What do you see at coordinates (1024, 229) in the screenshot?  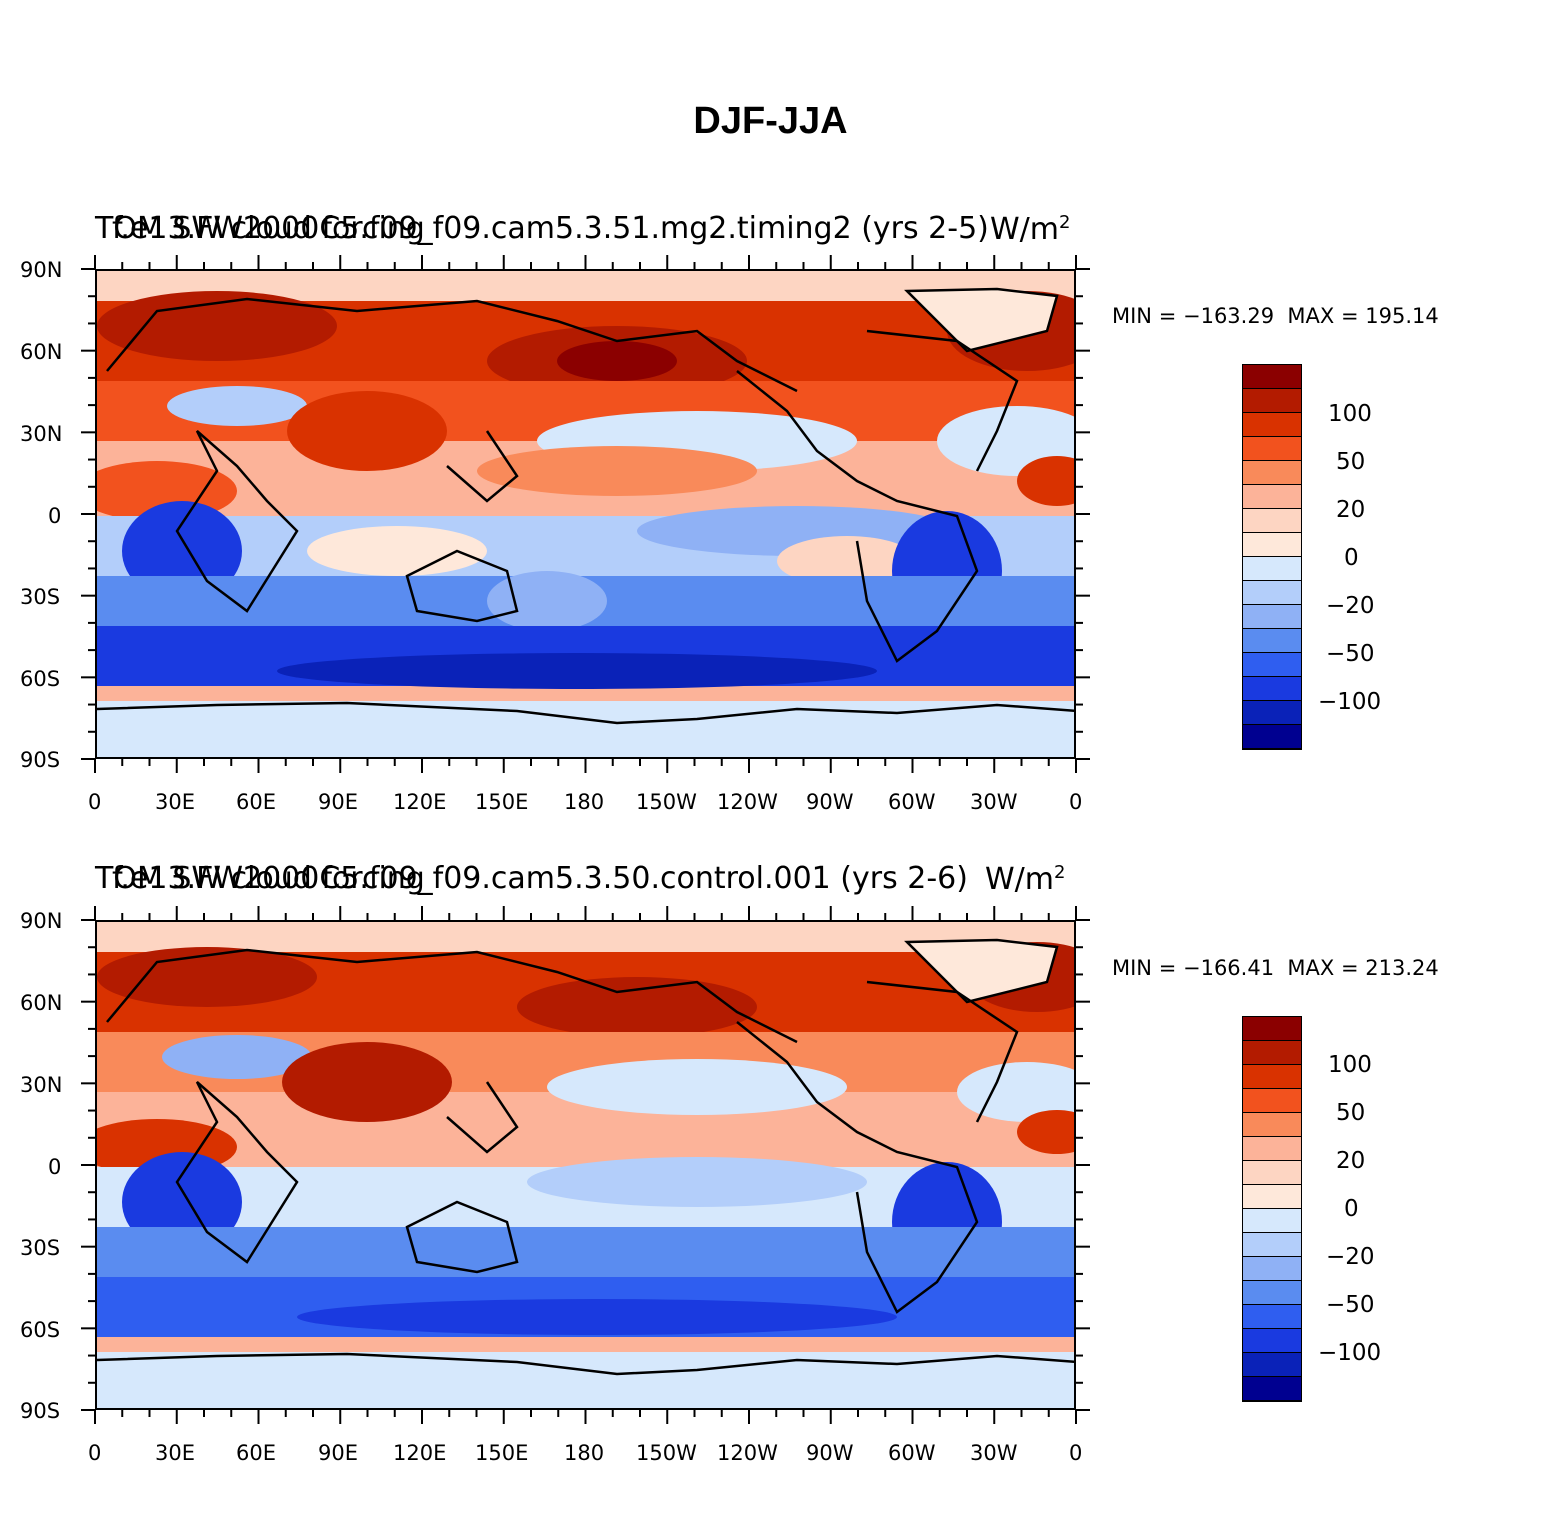 I see `panel-1-units-text: W/m` at bounding box center [1024, 229].